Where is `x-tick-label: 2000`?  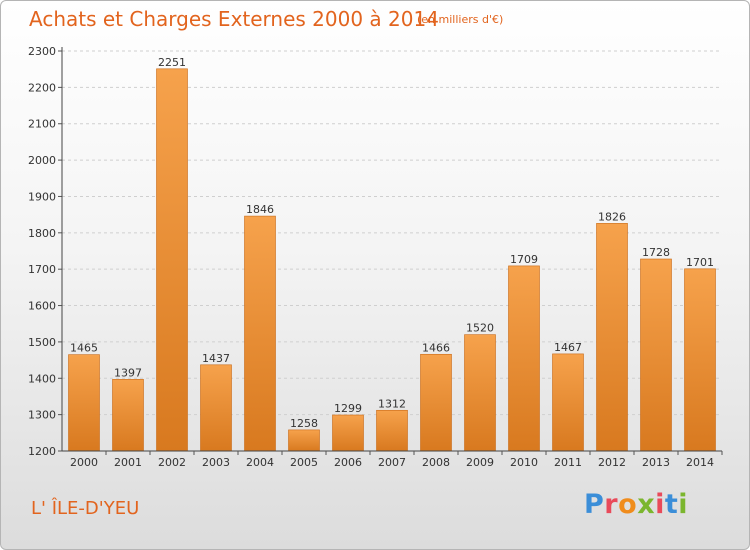 x-tick-label: 2000 is located at coordinates (84, 462).